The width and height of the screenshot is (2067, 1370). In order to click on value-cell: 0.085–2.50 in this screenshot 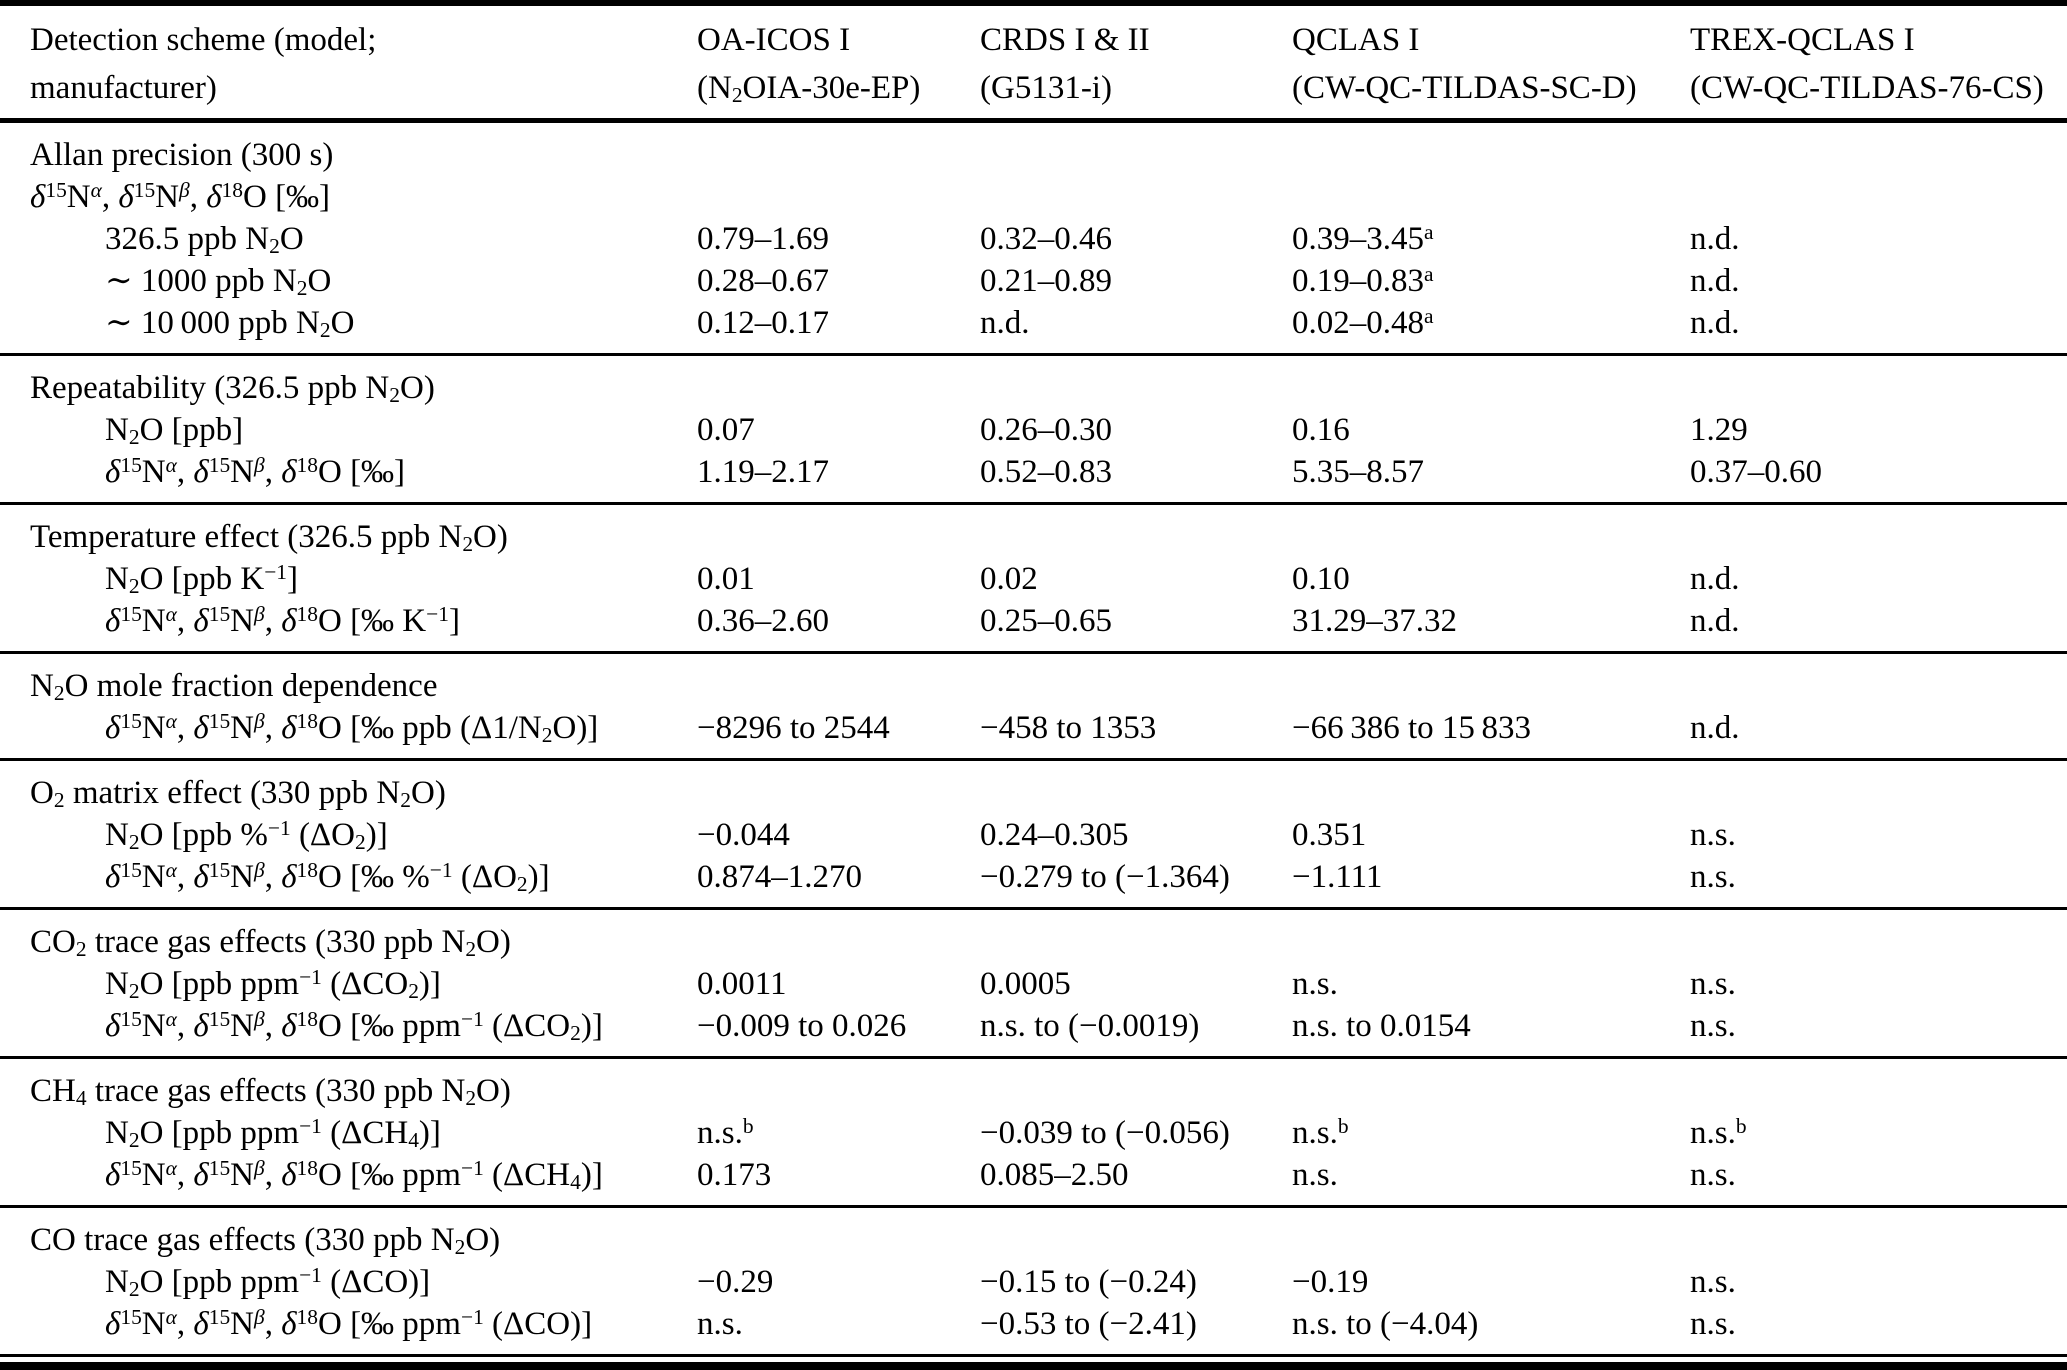, I will do `click(1054, 1175)`.